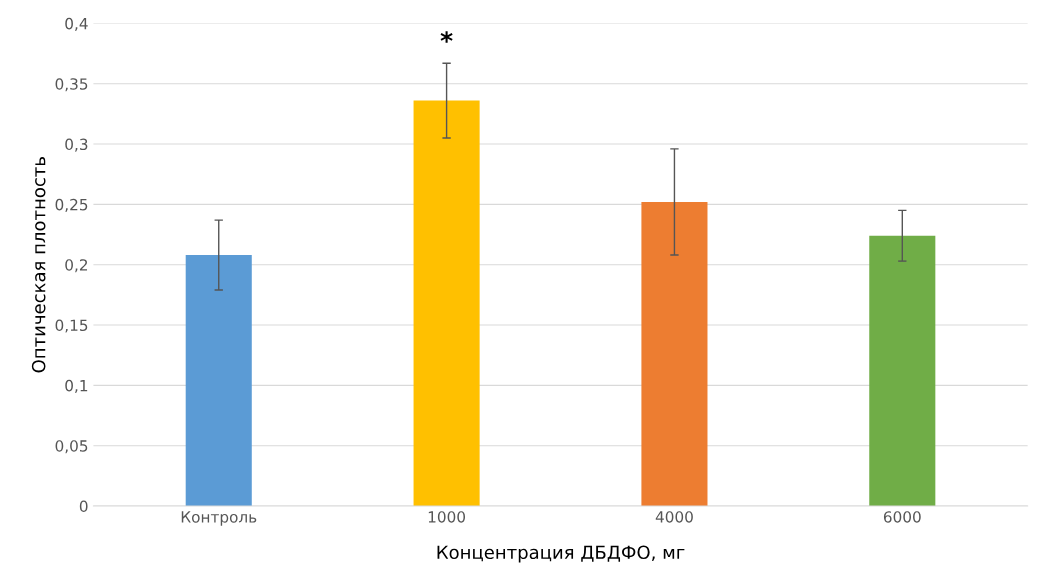 The width and height of the screenshot is (1038, 585). What do you see at coordinates (71, 205) in the screenshot?
I see `y-tick-label: 0,25` at bounding box center [71, 205].